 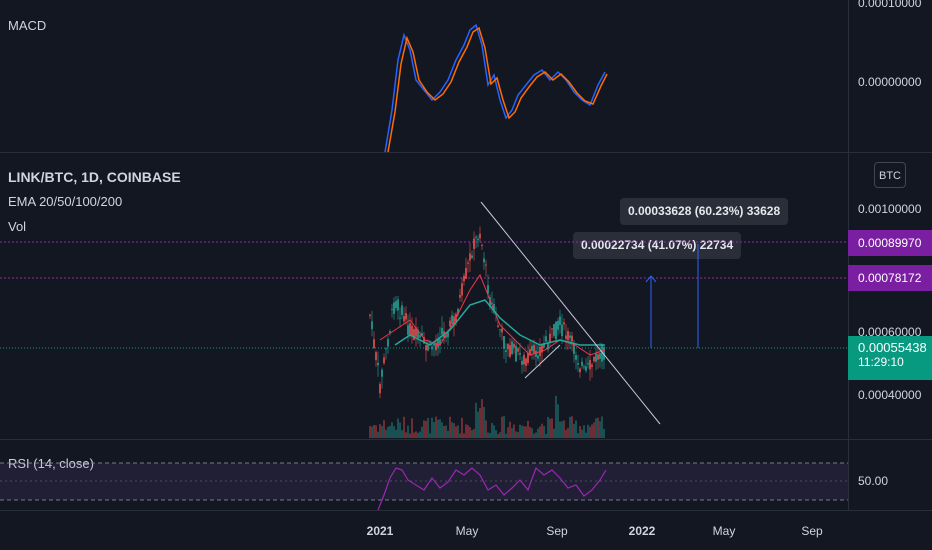 What do you see at coordinates (890, 209) in the screenshot?
I see `price-tick-0010: 0.00100000` at bounding box center [890, 209].